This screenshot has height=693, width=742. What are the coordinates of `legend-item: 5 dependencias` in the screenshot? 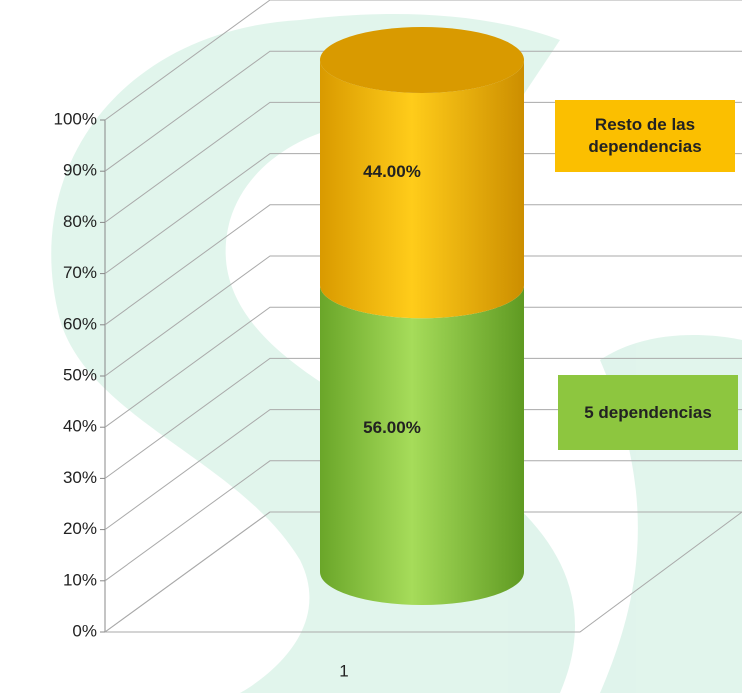 It's located at (648, 412).